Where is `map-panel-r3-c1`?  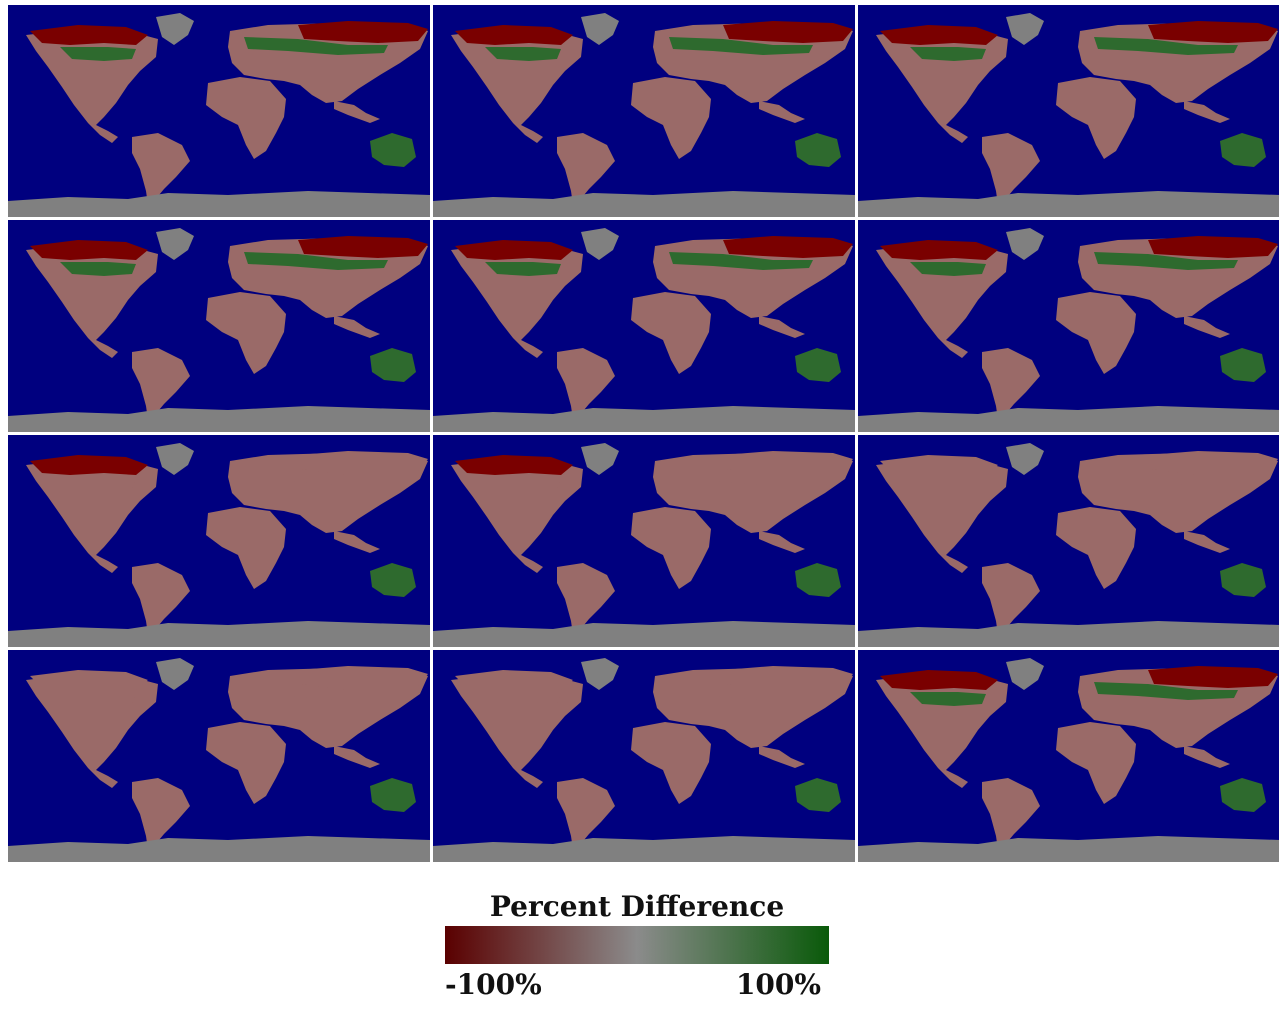
map-panel-r3-c1 is located at coordinates (219, 541).